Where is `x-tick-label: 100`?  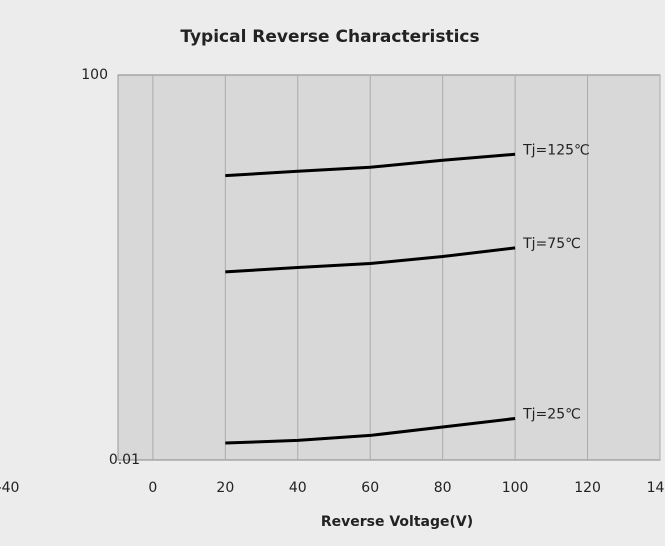 x-tick-label: 100 is located at coordinates (515, 488).